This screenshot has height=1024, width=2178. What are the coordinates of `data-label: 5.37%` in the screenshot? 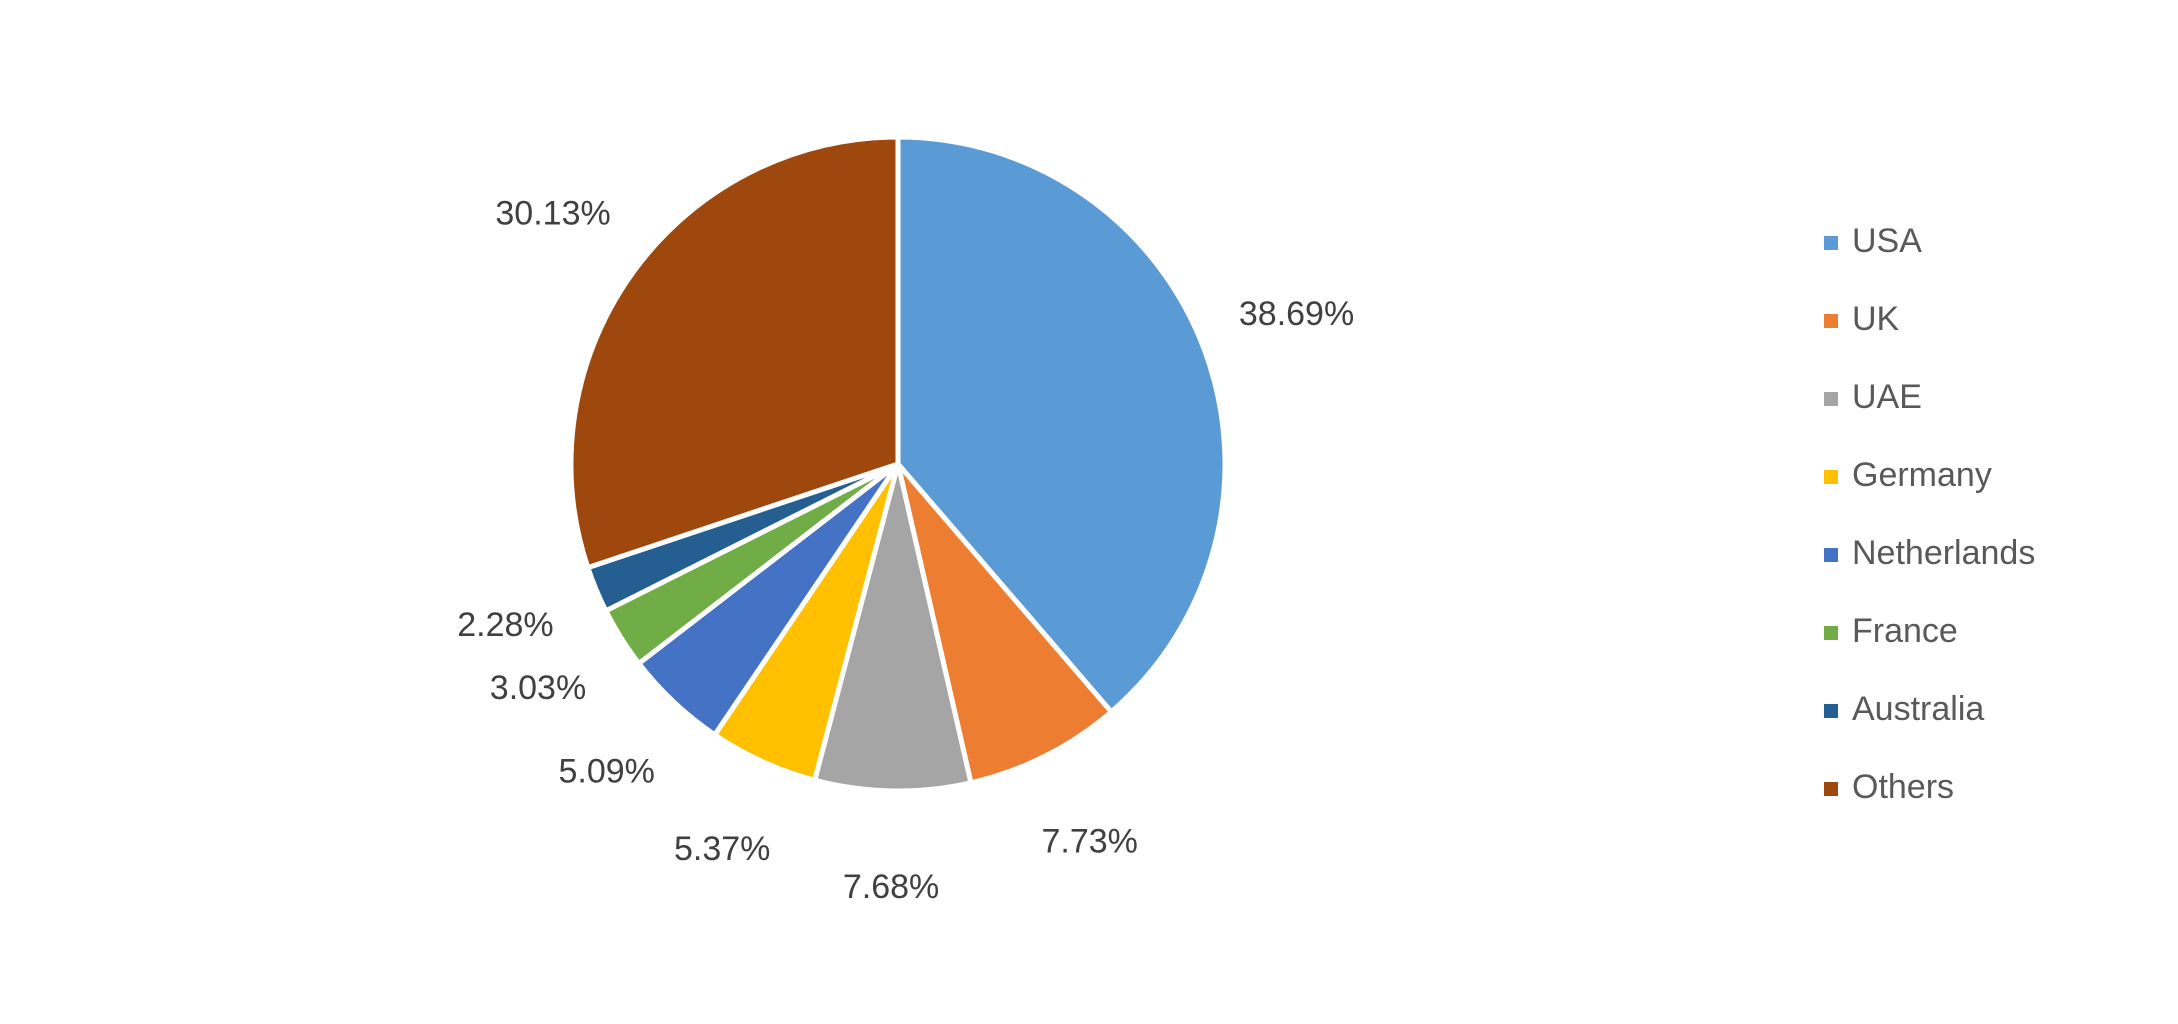 It's located at (722, 849).